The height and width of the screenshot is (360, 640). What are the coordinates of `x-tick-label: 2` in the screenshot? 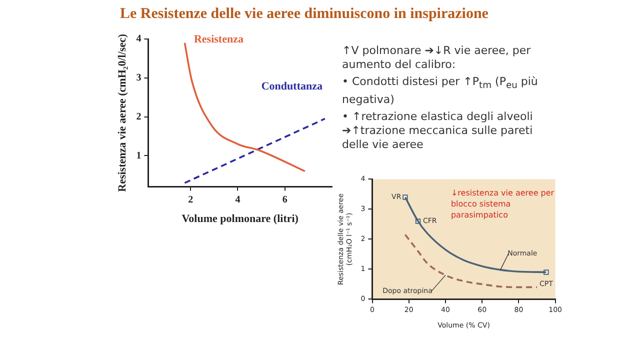 It's located at (191, 200).